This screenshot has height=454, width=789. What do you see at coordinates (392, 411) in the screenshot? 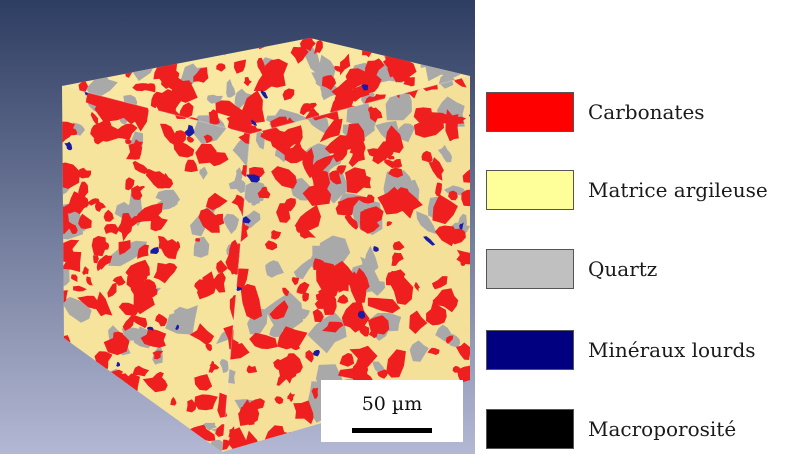
I see `scale-bar: 50 µm` at bounding box center [392, 411].